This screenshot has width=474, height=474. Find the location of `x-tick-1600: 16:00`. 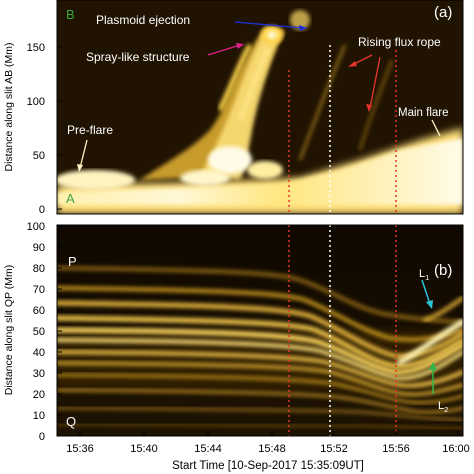

x-tick-1600: 16:00 is located at coordinates (456, 449).